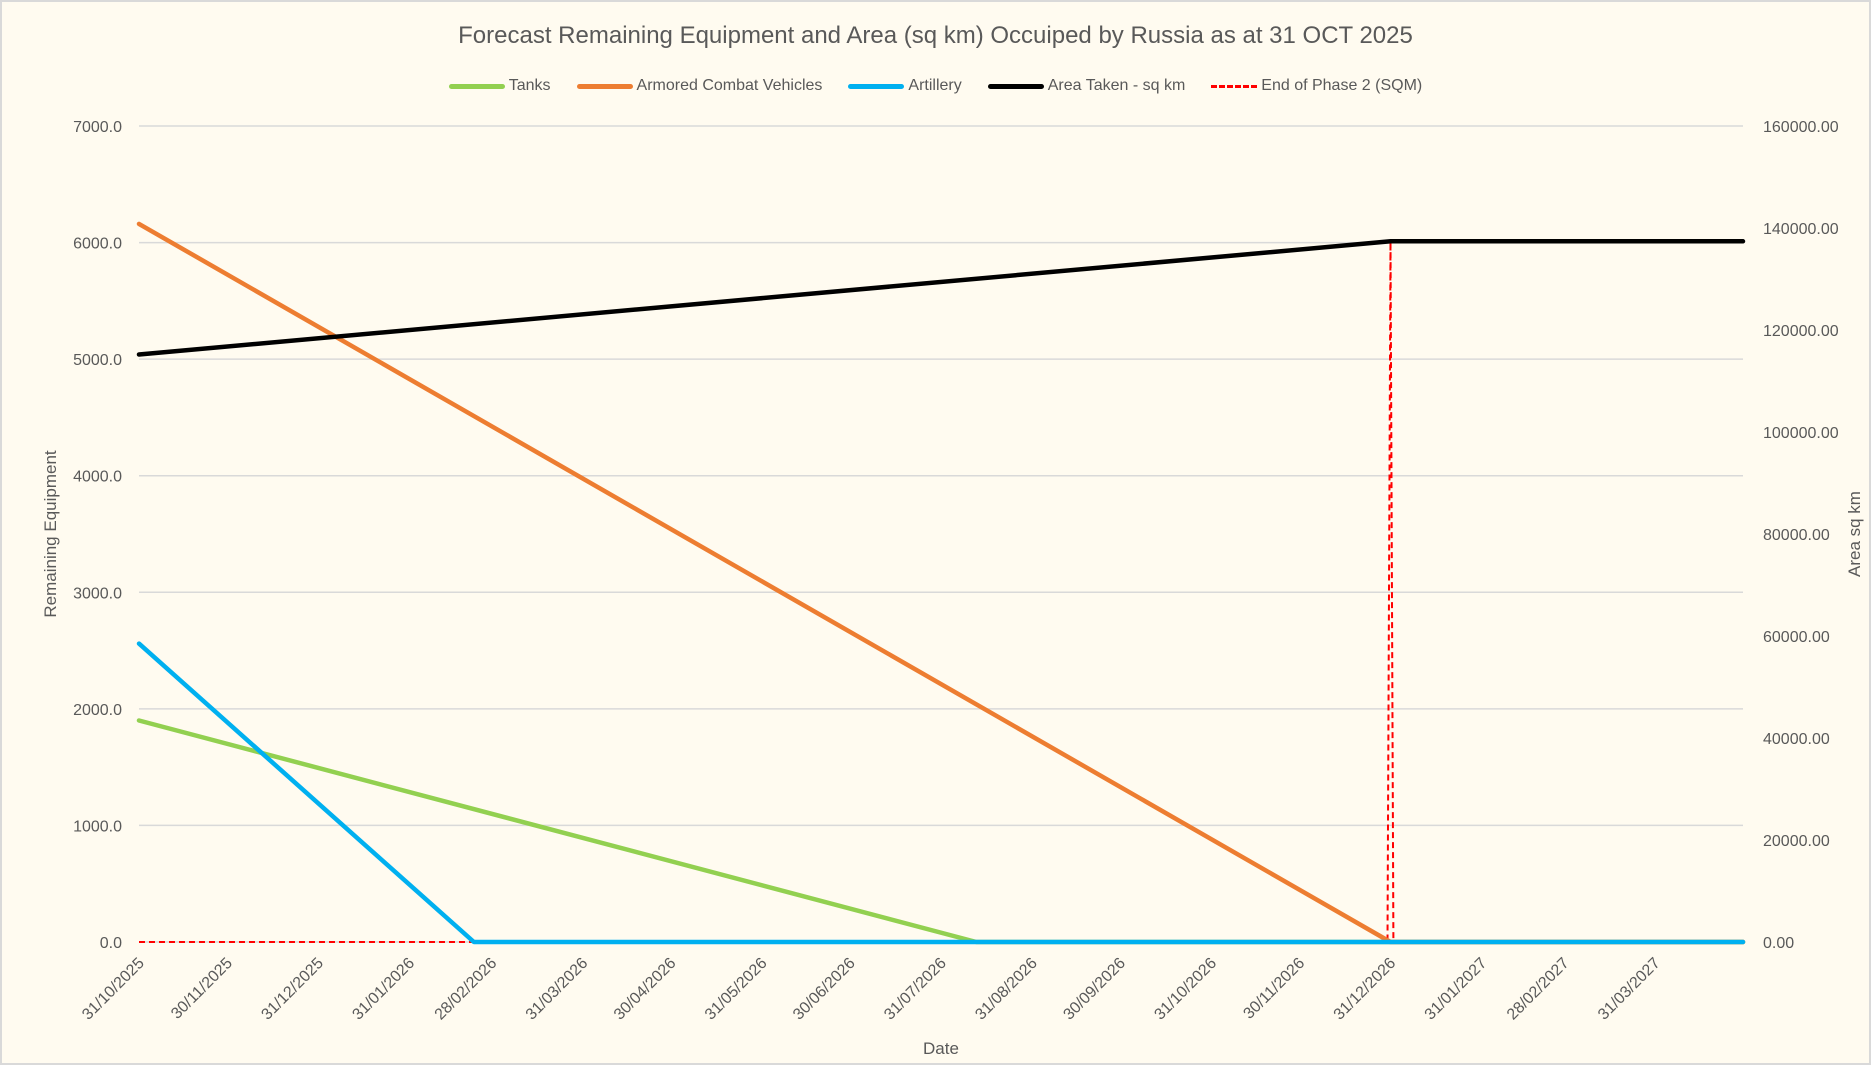 The image size is (1871, 1065). I want to click on x-tick-label: 30/11/2026, so click(1274, 989).